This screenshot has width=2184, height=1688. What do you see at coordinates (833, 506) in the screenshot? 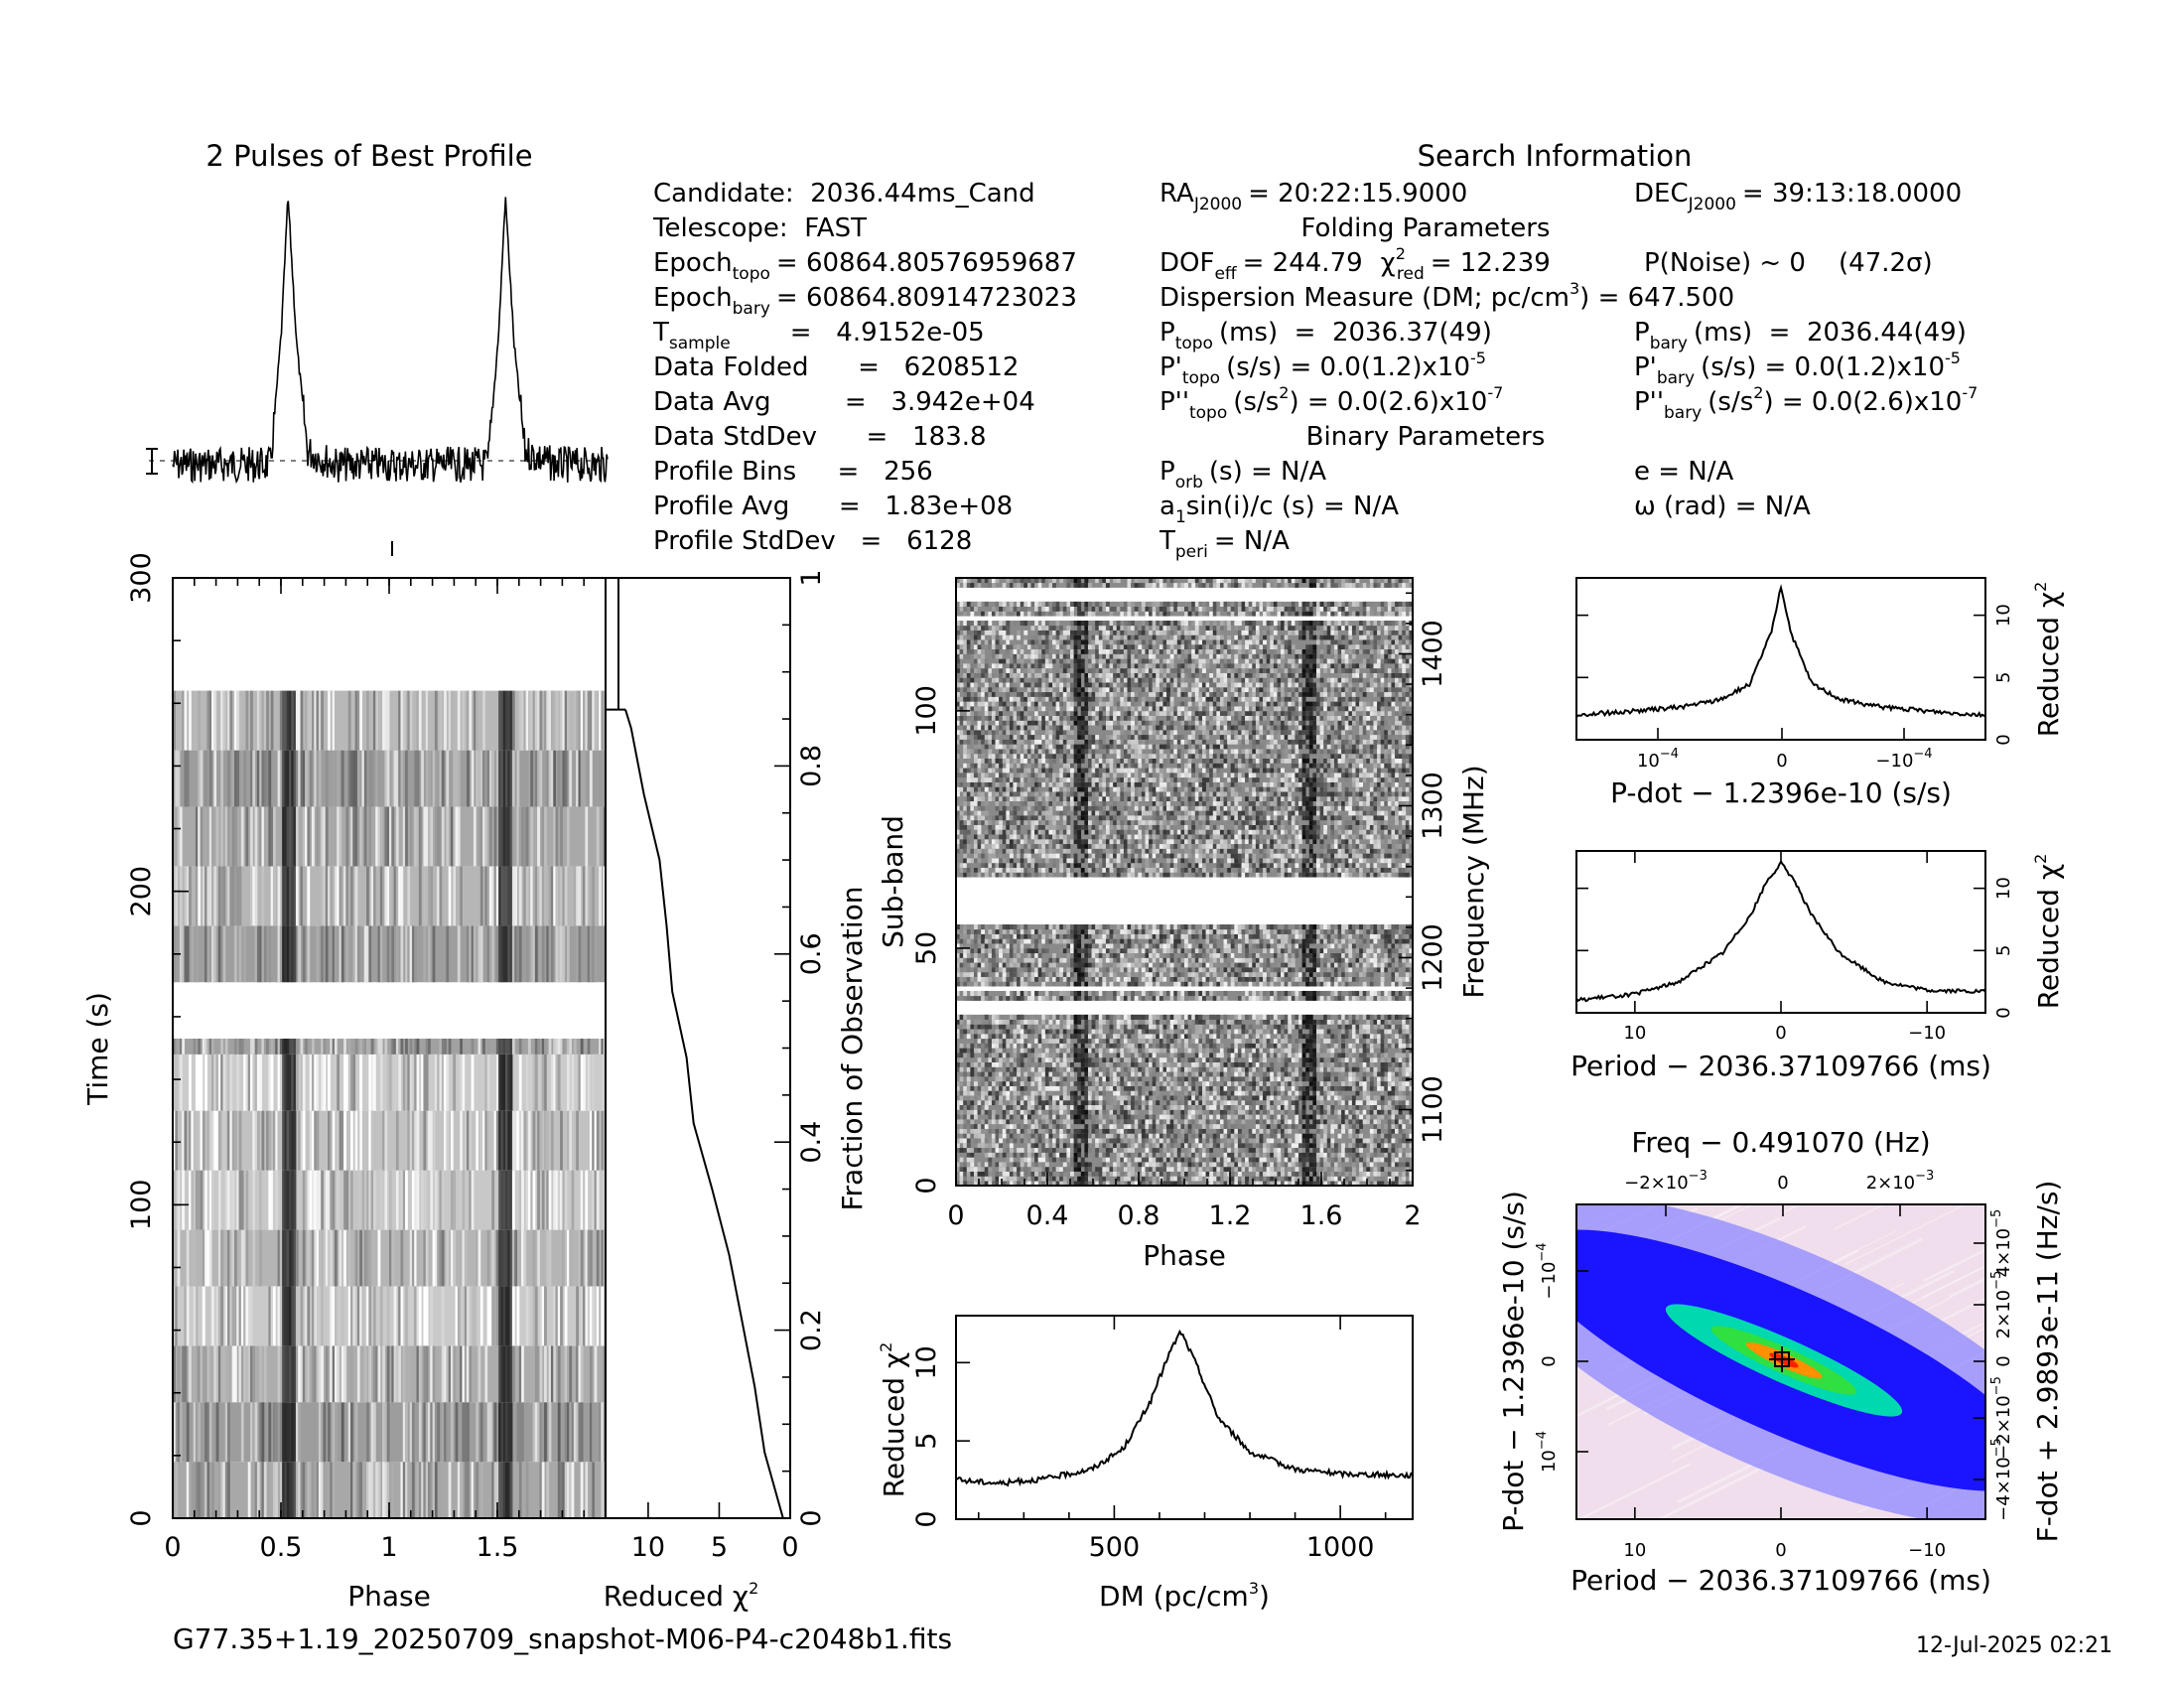
I see `info-profile-avg: Profile Avg = 1.83e+08` at bounding box center [833, 506].